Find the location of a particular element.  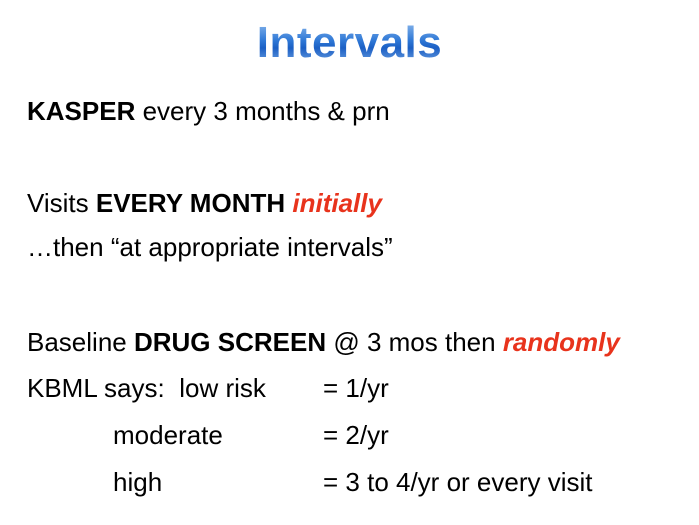

then-line: …then “at appropriate intervals” is located at coordinates (210, 247).